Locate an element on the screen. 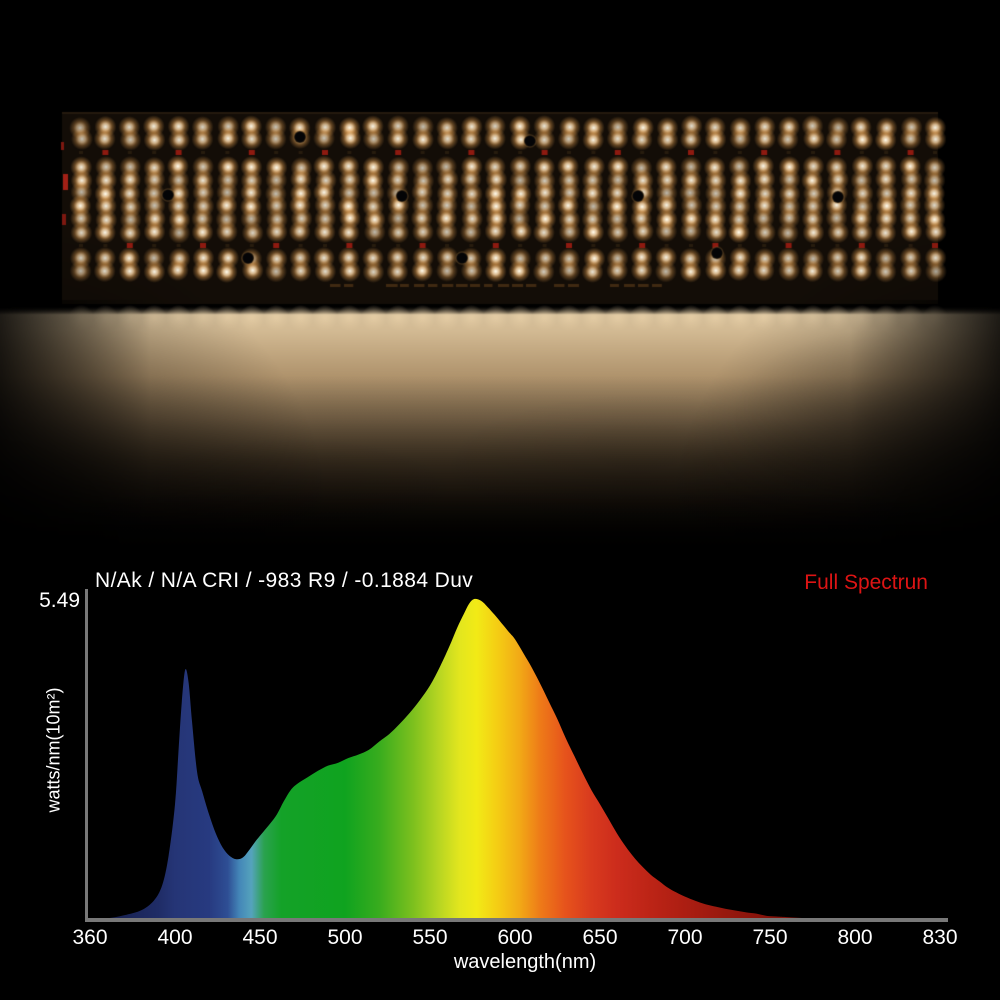  y-max-value: 5.49 is located at coordinates (59, 600).